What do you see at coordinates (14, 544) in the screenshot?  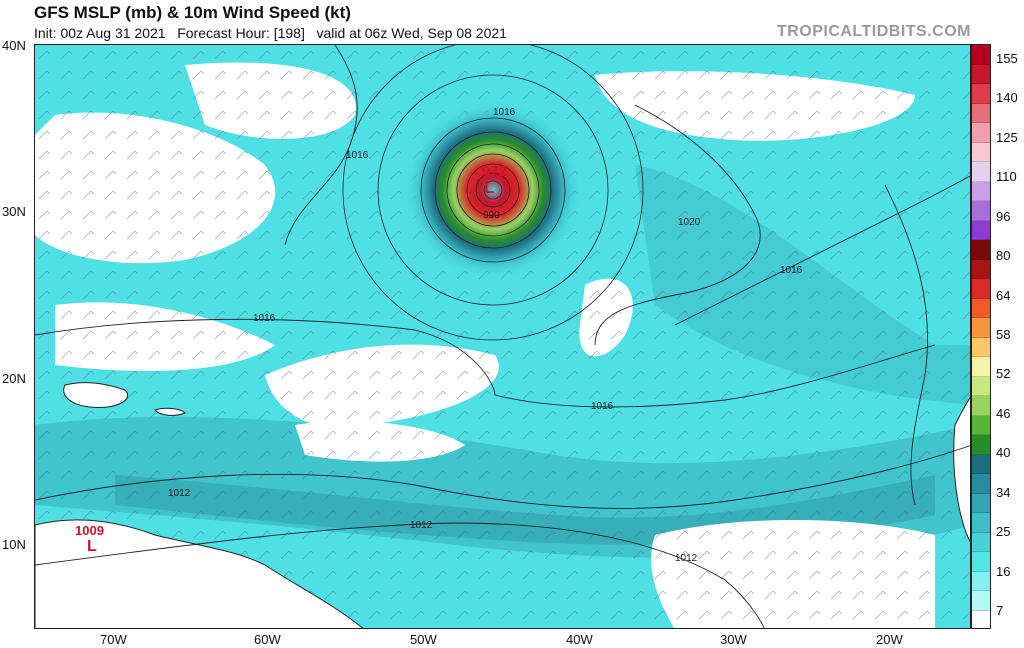 I see `lat-label-10n: 10N` at bounding box center [14, 544].